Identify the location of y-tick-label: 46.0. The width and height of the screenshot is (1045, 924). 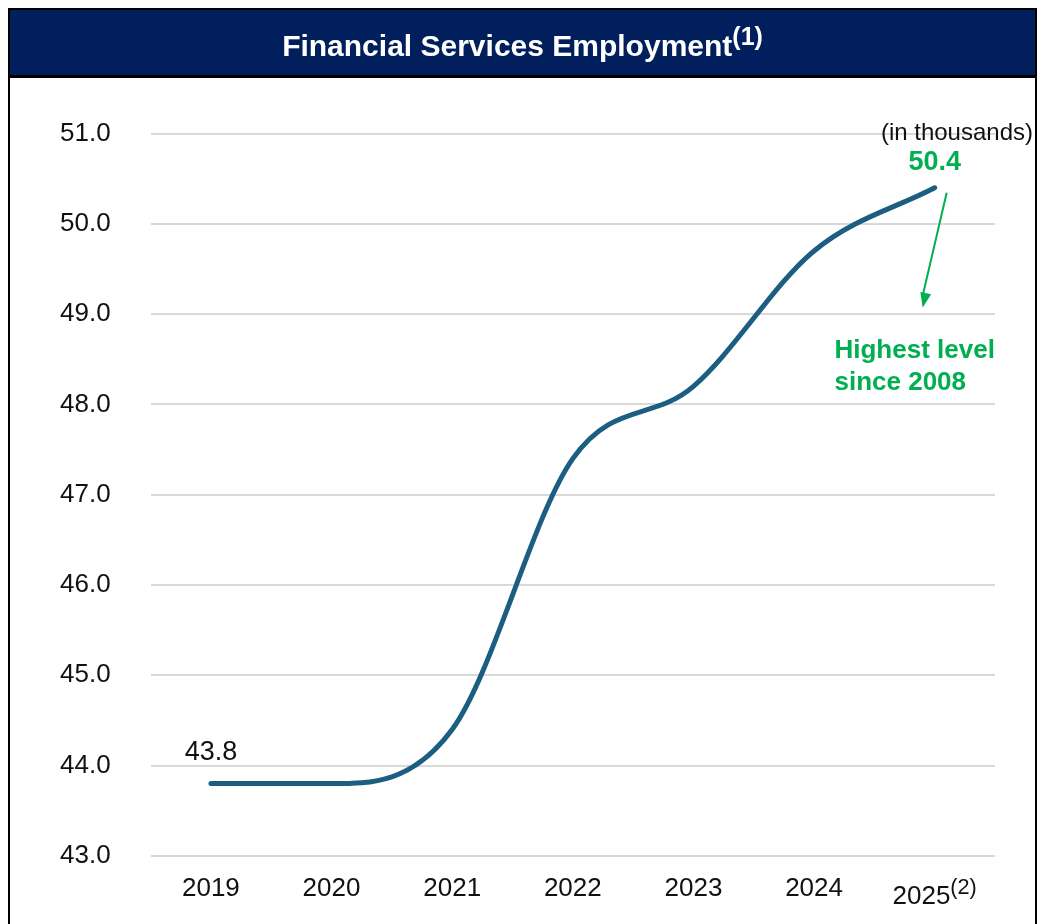
(85, 583).